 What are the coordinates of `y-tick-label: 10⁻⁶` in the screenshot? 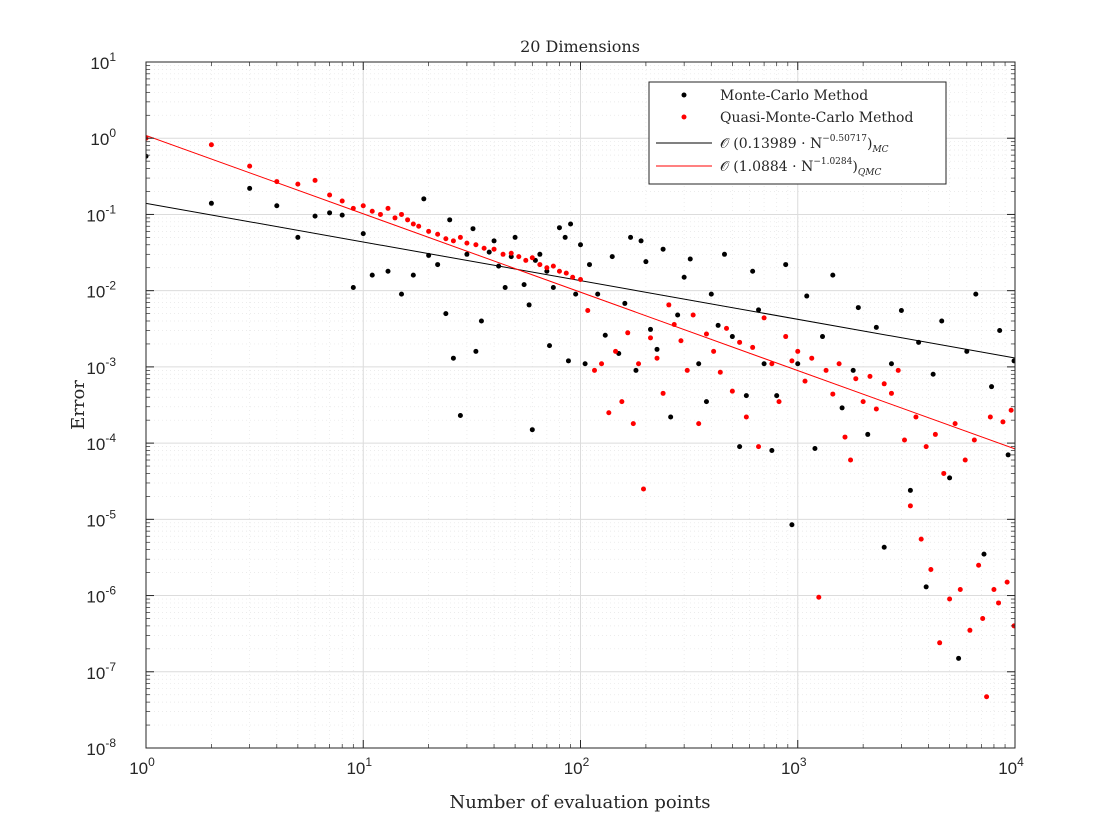 It's located at (101, 595).